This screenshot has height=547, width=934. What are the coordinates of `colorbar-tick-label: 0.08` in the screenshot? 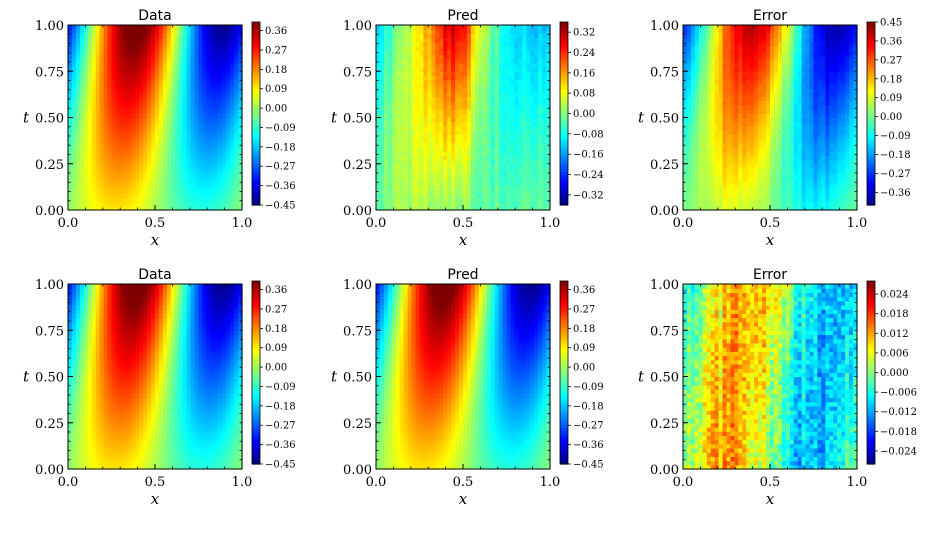 It's located at (584, 94).